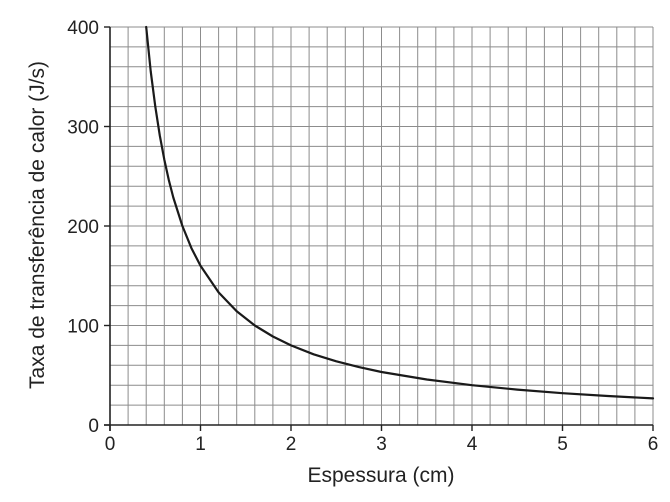  I want to click on y-tick-labels: 0 100 200 300 400, so click(83, 227).